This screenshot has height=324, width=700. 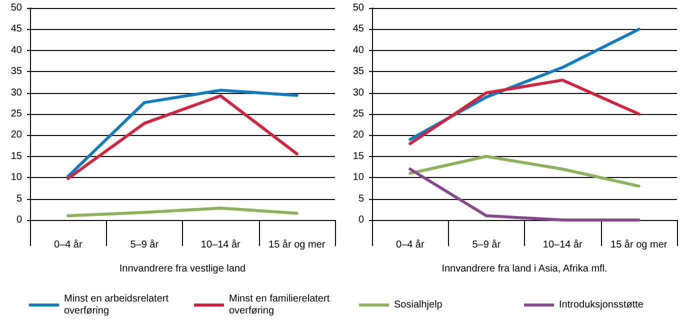 What do you see at coordinates (525, 269) in the screenshot?
I see `x-axis-title: Innvandrere fra land i Asia, Afrika mfl.` at bounding box center [525, 269].